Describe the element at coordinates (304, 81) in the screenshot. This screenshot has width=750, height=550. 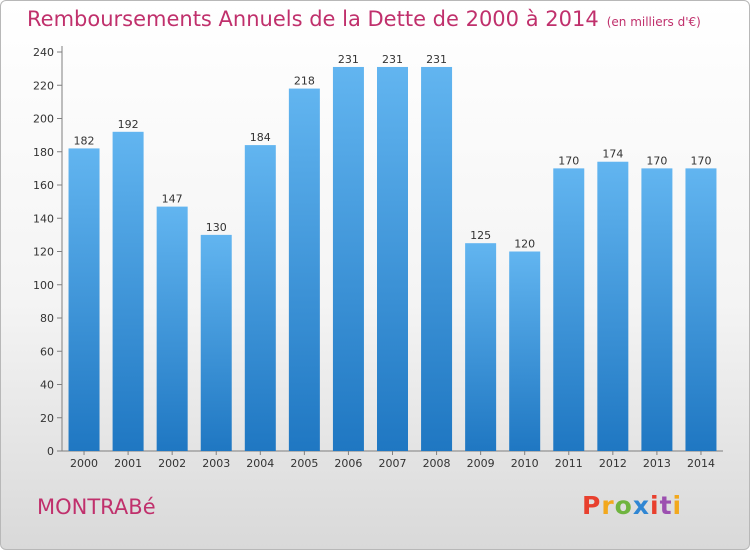
I see `data-label: 218` at that location.